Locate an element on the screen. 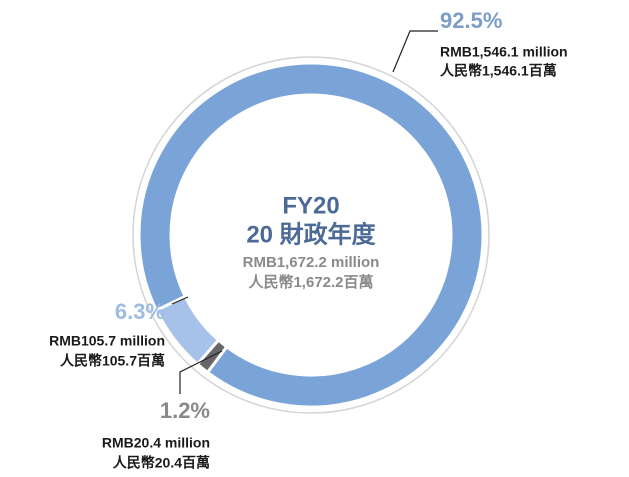  center-label: 人民幣1,672.2百萬 is located at coordinates (310, 282).